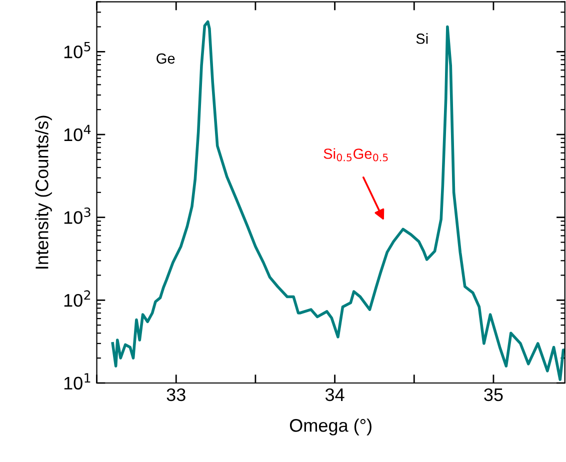 The height and width of the screenshot is (462, 566). What do you see at coordinates (331, 427) in the screenshot?
I see `x-axis-title: Omega (°)` at bounding box center [331, 427].